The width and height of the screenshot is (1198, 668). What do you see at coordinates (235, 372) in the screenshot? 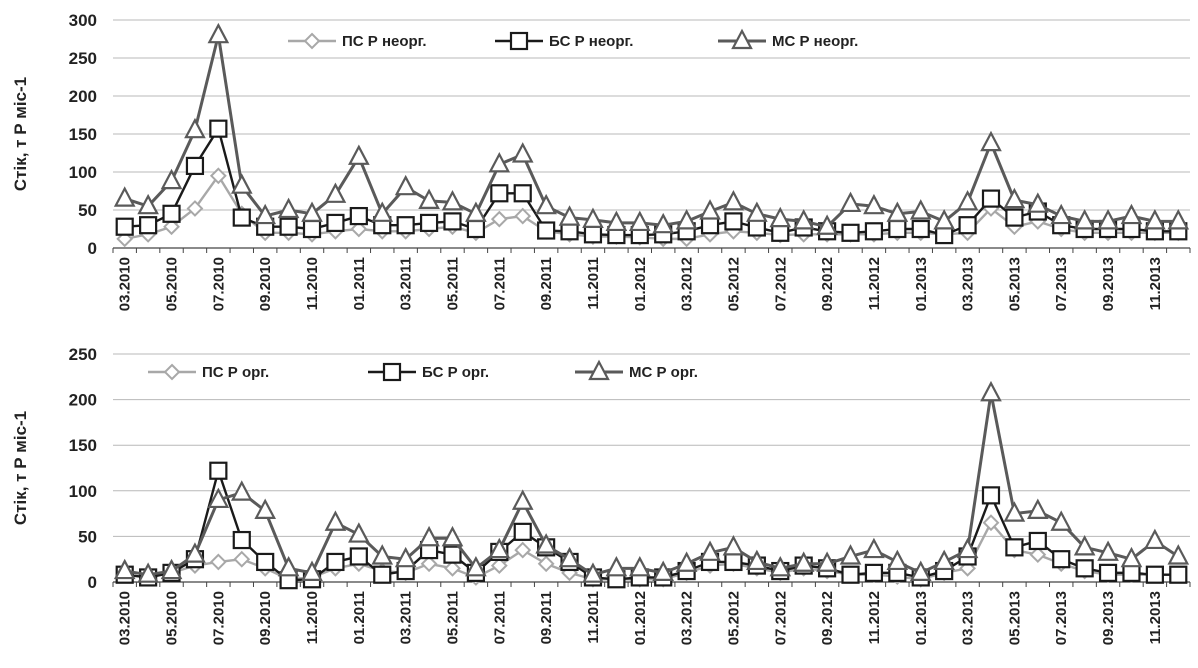
I see `legend-label: ПС Р орг.` at bounding box center [235, 372].